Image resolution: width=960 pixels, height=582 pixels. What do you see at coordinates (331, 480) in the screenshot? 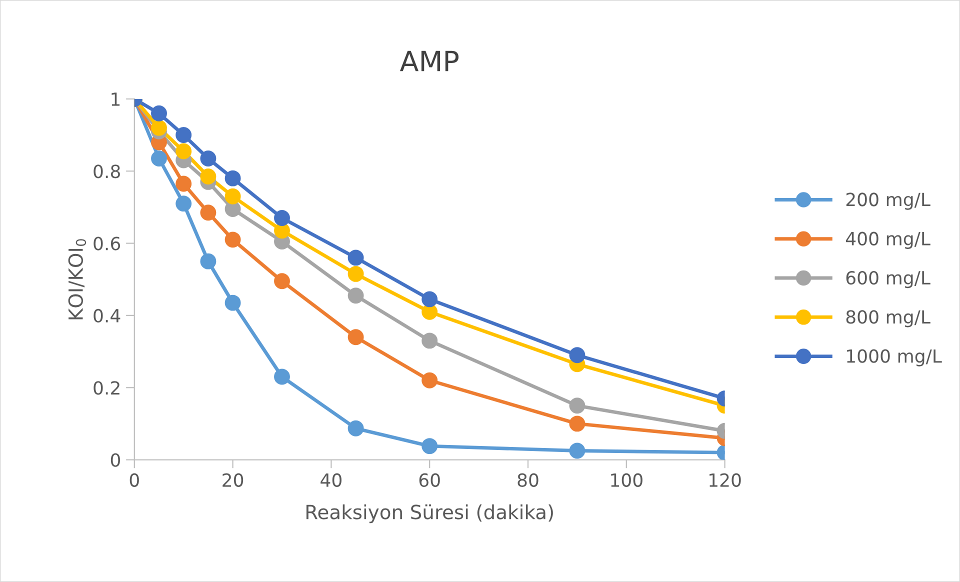
I see `x-tick-label: 40` at bounding box center [331, 480].